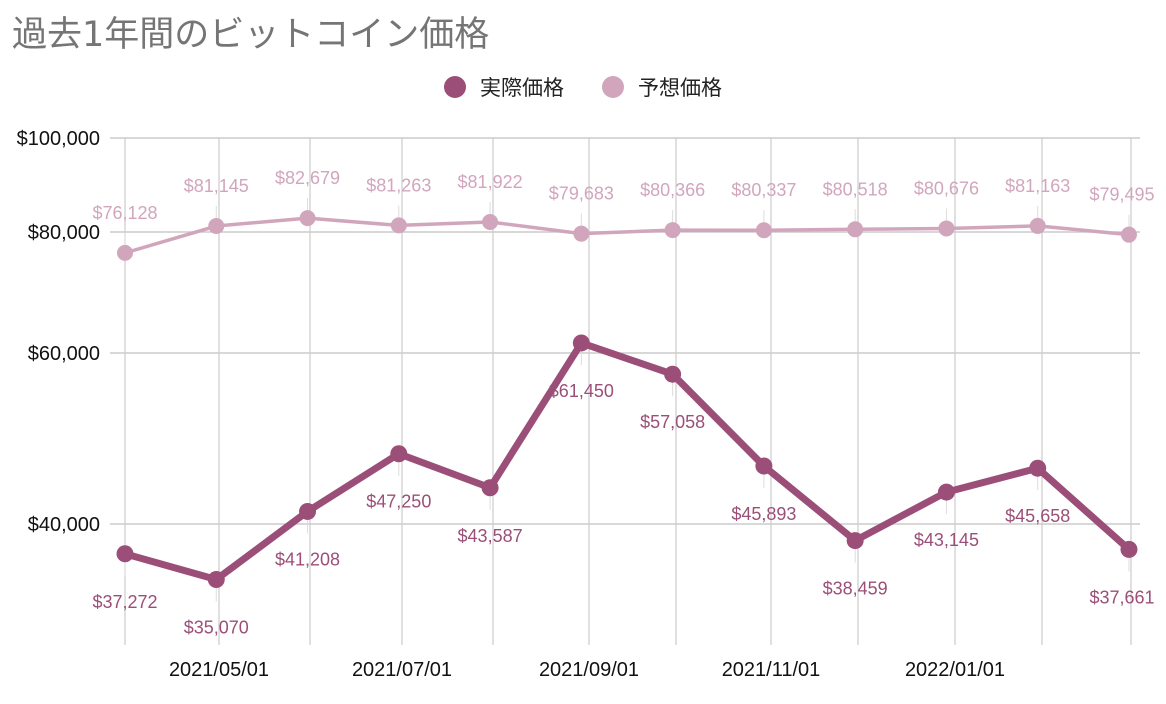 The width and height of the screenshot is (1166, 704). What do you see at coordinates (946, 540) in the screenshot?
I see `data-label-actual: $43,145` at bounding box center [946, 540].